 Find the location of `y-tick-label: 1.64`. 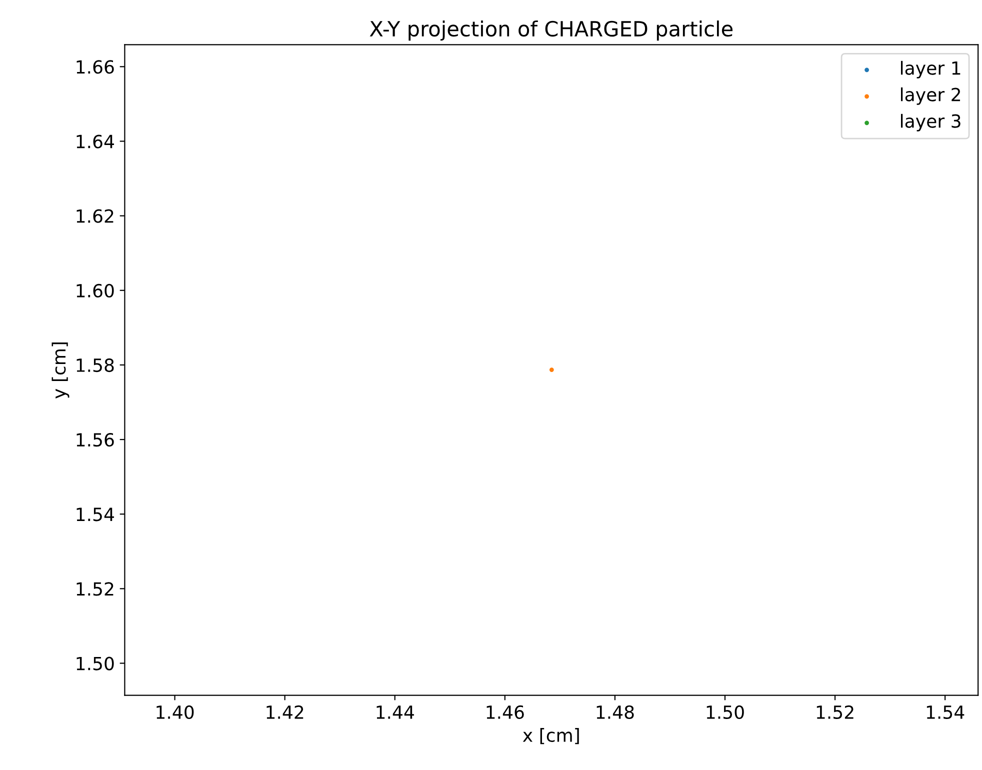

y-tick-label: 1.64 is located at coordinates (95, 141).